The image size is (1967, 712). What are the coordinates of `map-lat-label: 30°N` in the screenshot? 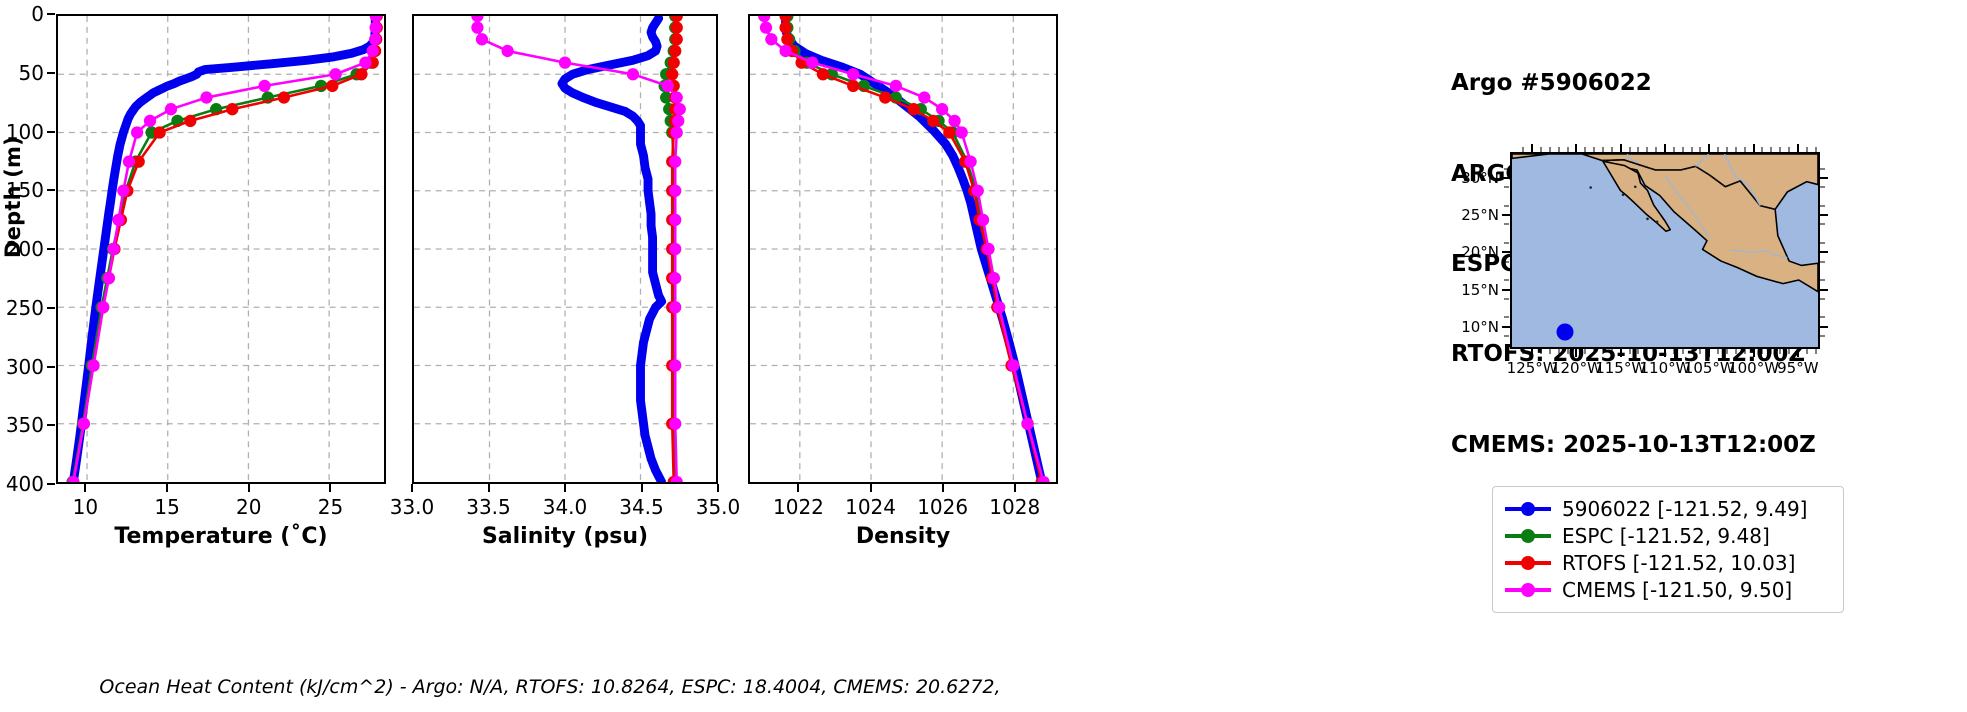 It's located at (1480, 178).